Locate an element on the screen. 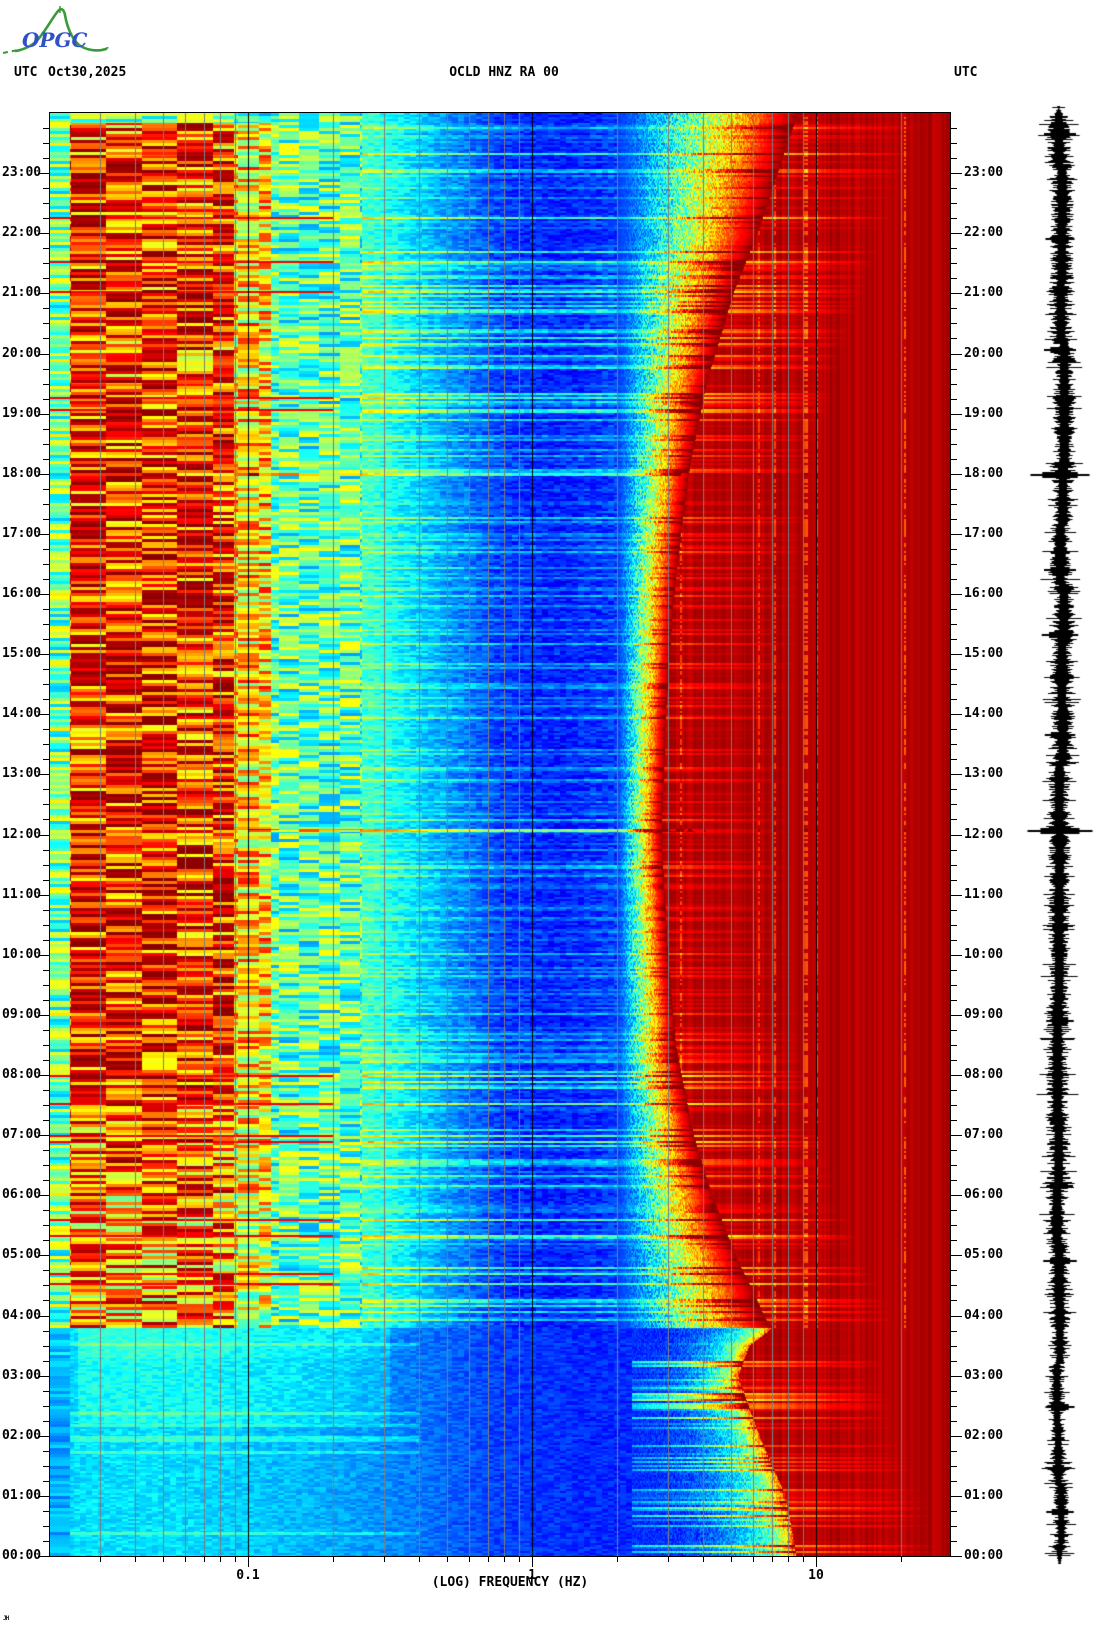 The width and height of the screenshot is (1102, 1634). time-label-right: 21:00 is located at coordinates (984, 293).